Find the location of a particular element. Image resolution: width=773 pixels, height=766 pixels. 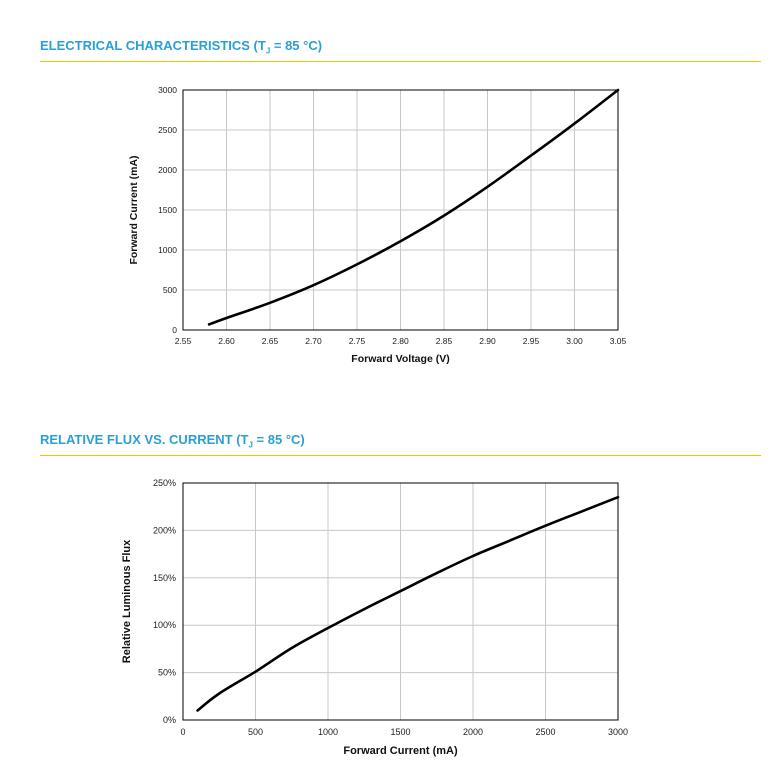

chart1-x-tick-label: 2.75 is located at coordinates (357, 341).